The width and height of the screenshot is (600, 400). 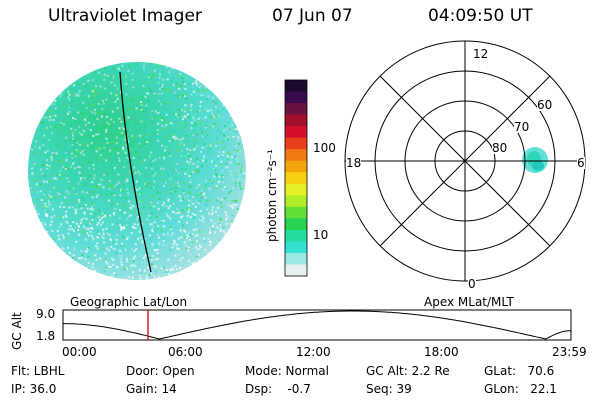 What do you see at coordinates (408, 371) in the screenshot?
I see `info-gc-alt: GC Alt: 2.2 Re` at bounding box center [408, 371].